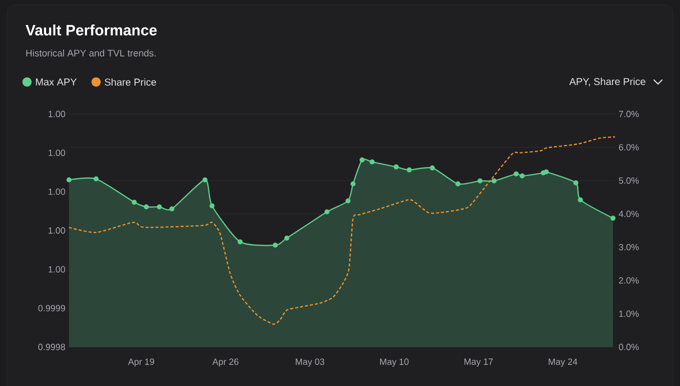  I want to click on text: APY, Share Price, so click(607, 82).